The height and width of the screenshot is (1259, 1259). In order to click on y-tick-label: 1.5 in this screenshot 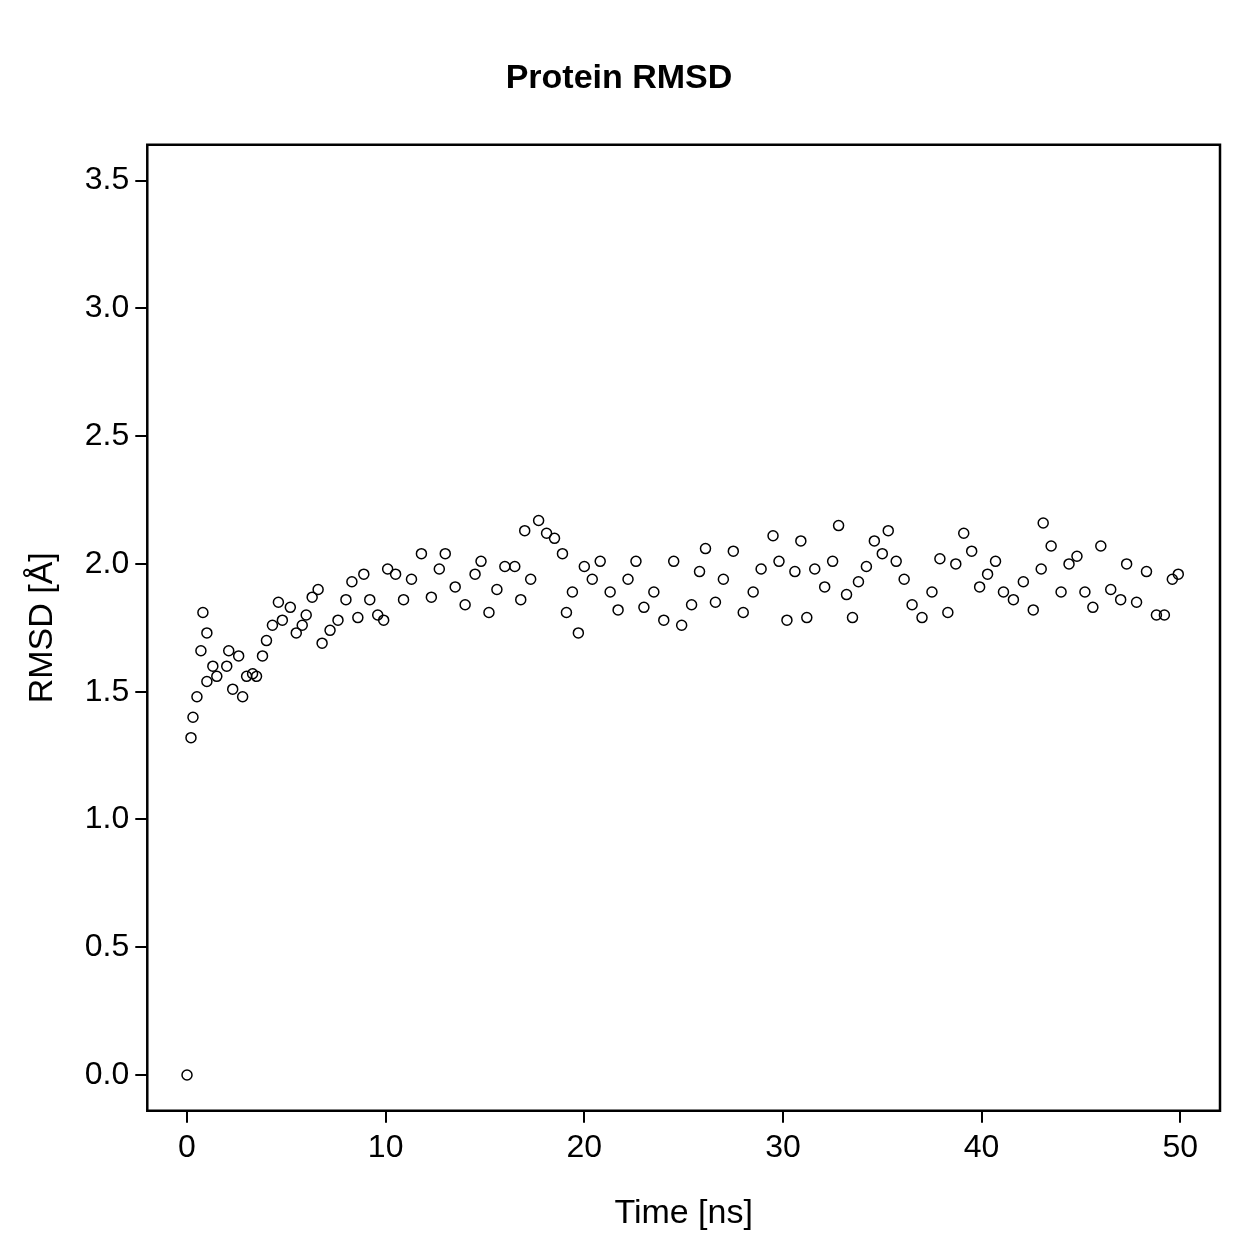, I will do `click(107, 689)`.